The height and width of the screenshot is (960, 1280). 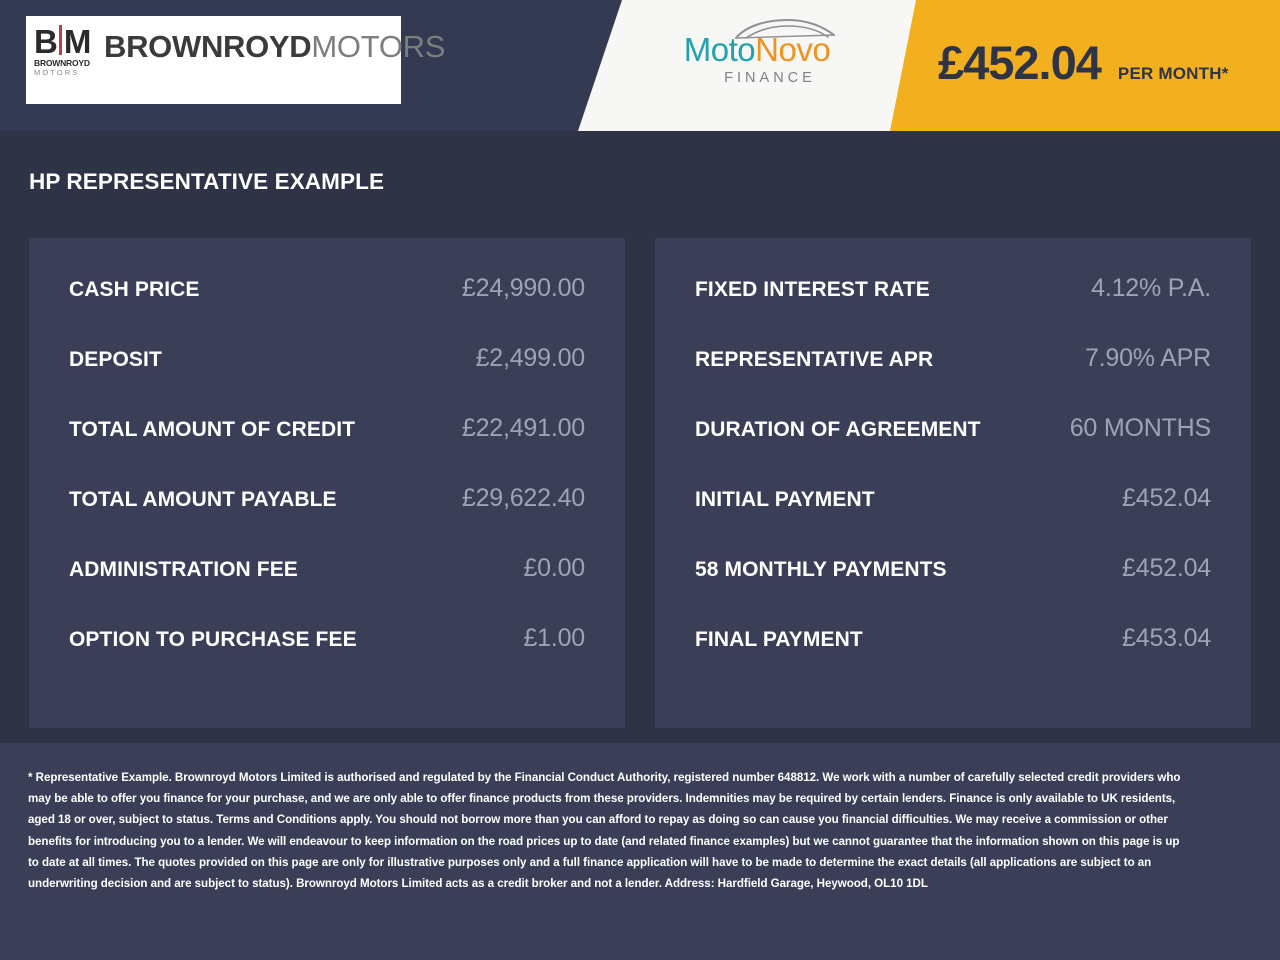 What do you see at coordinates (203, 499) in the screenshot?
I see `row-label: TOTAL AMOUNT PAYABLE` at bounding box center [203, 499].